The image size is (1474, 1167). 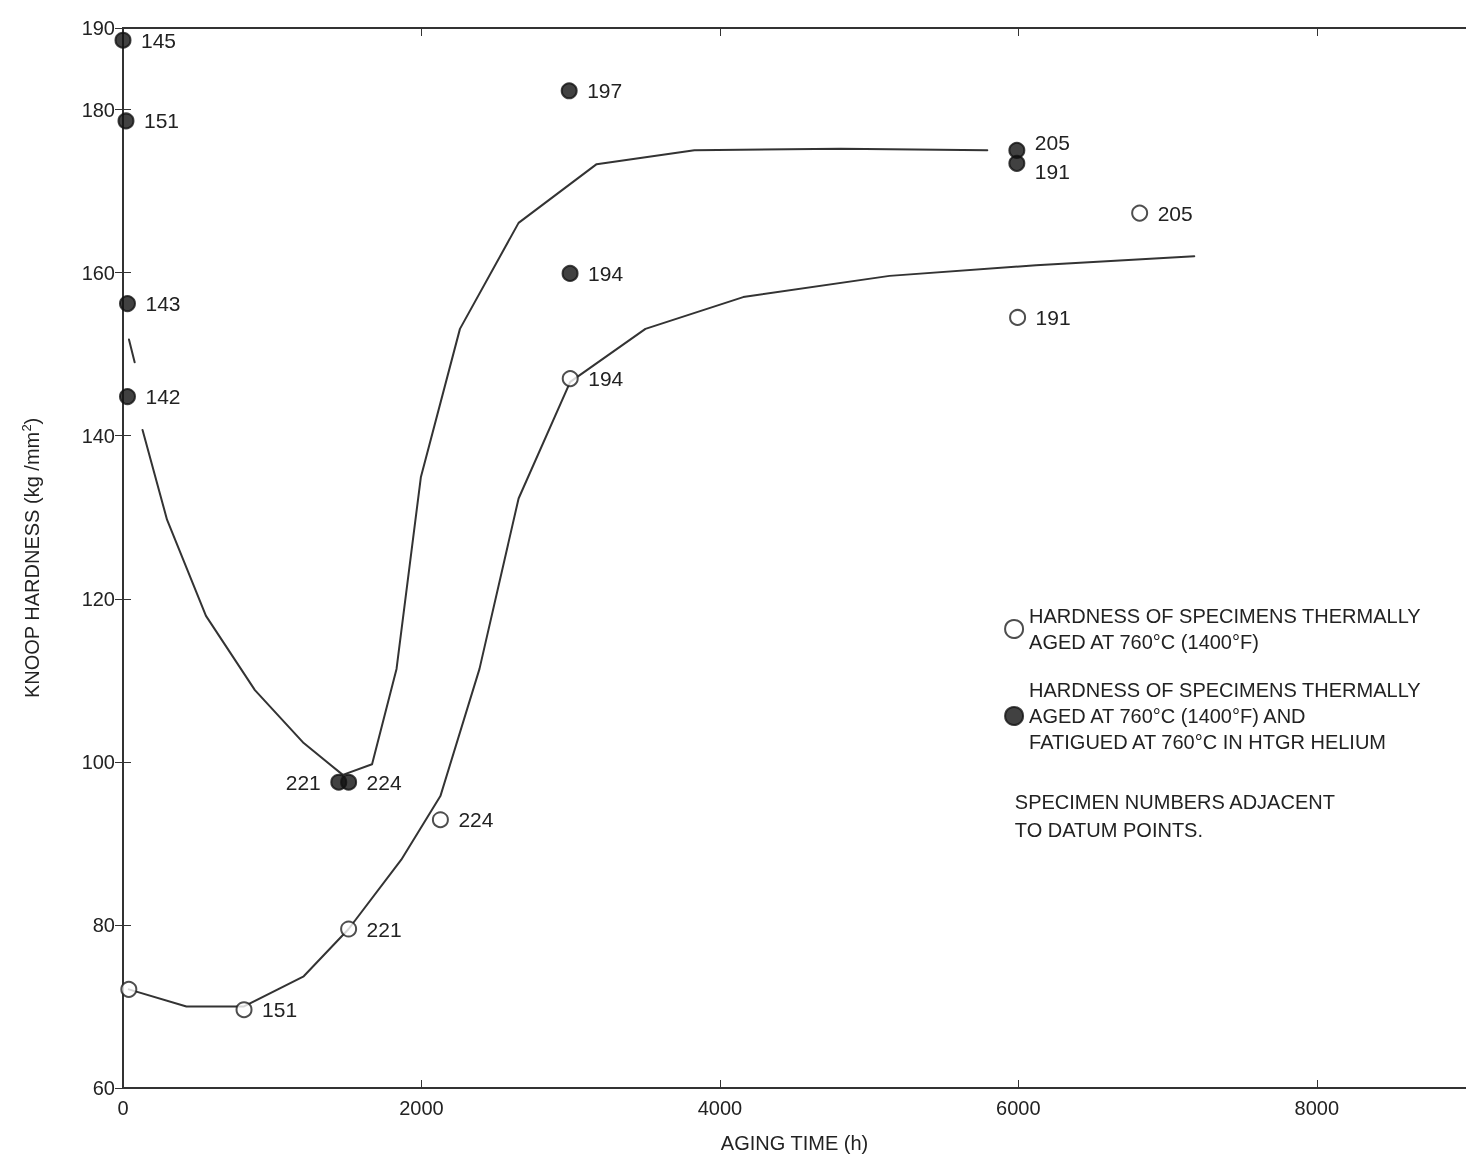 I want to click on y-tick-label: 60, so click(x=103, y=1088).